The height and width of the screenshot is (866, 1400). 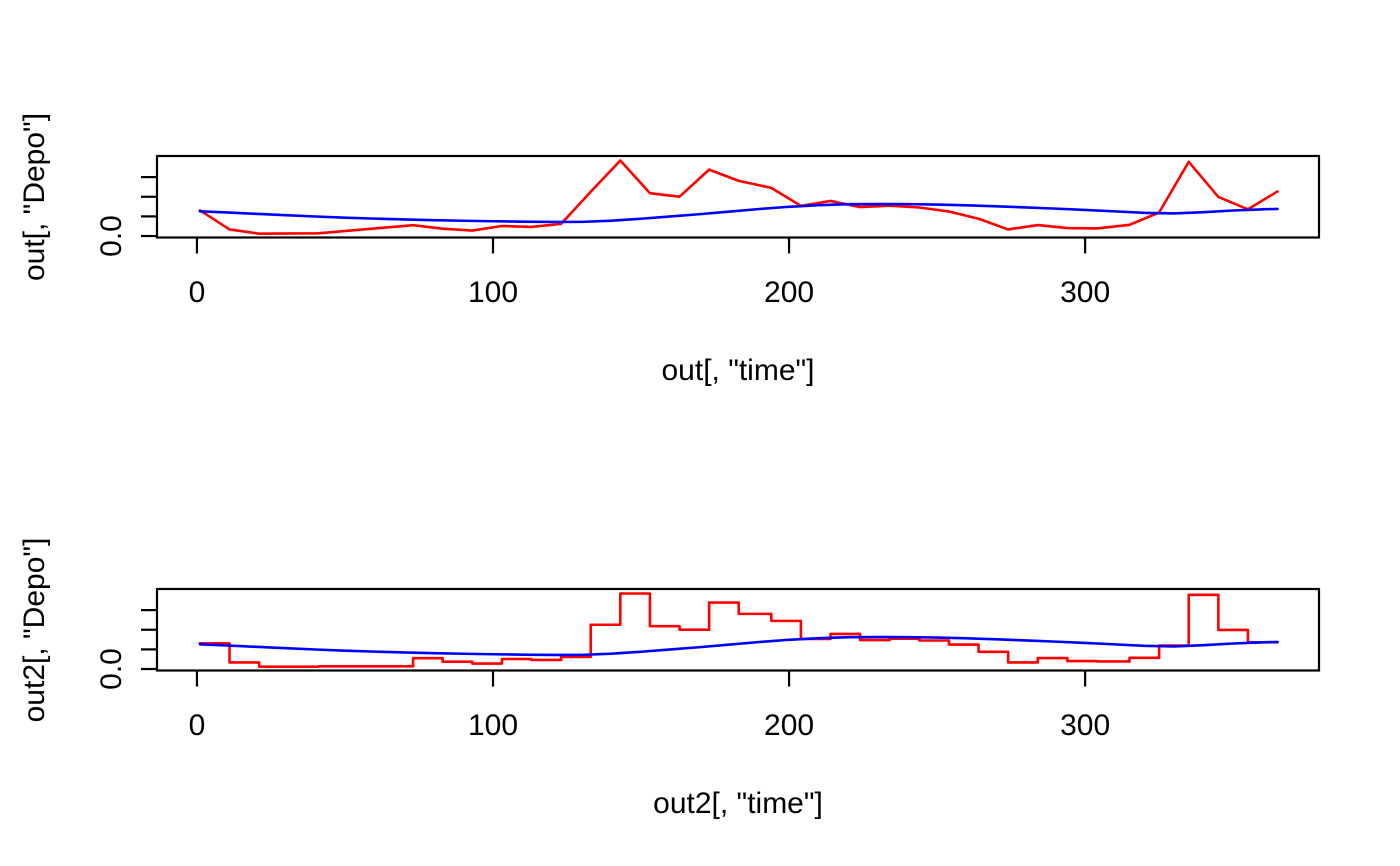 I want to click on y-axis-label: out2[, "Depo"], so click(x=34, y=630).